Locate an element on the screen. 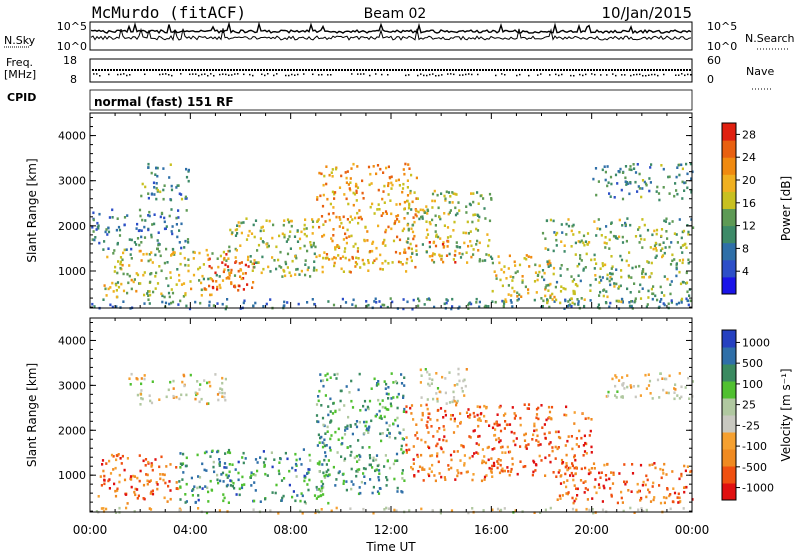  colorbar-swatch is located at coordinates (729, 458).